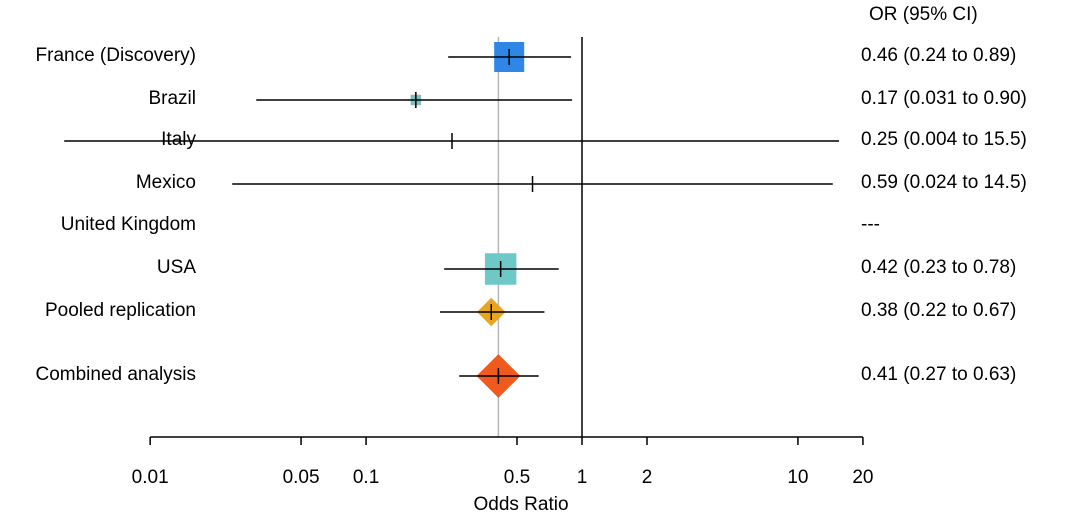 The height and width of the screenshot is (516, 1067). What do you see at coordinates (301, 477) in the screenshot?
I see `x-tick-label-0.05: 0.05` at bounding box center [301, 477].